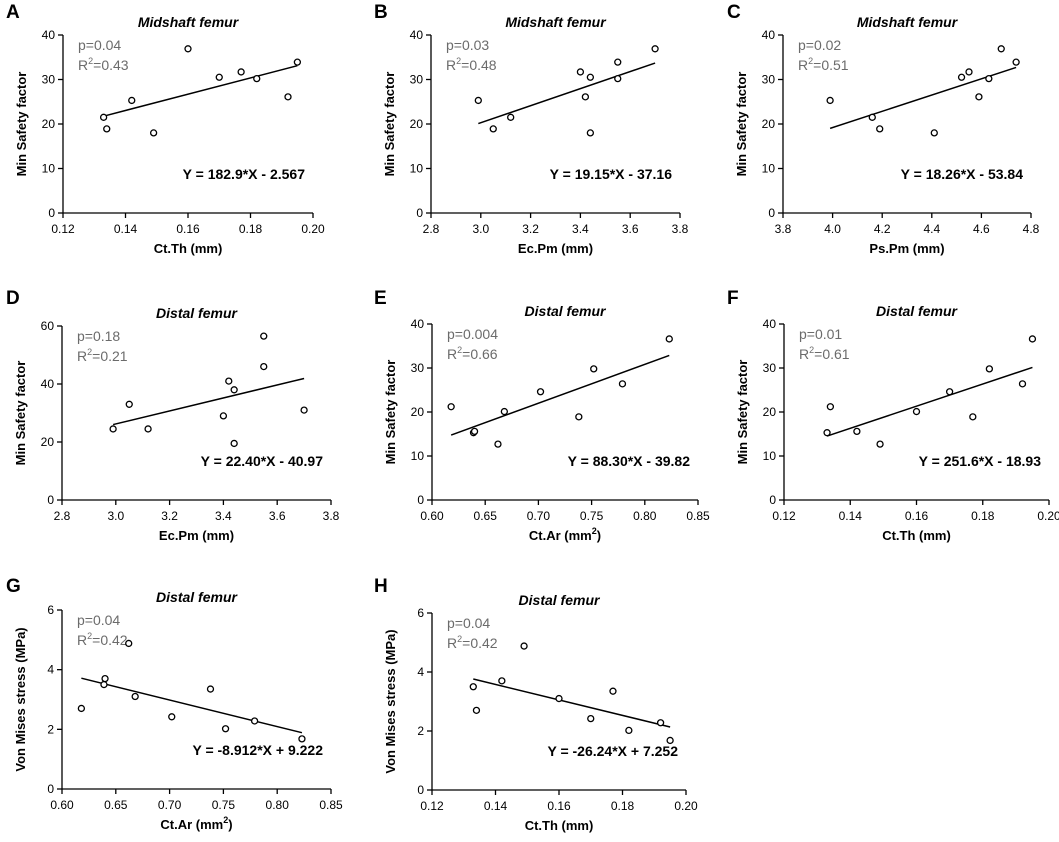 The image size is (1059, 842). What do you see at coordinates (882, 229) in the screenshot?
I see `x-tick-label: 4.2` at bounding box center [882, 229].